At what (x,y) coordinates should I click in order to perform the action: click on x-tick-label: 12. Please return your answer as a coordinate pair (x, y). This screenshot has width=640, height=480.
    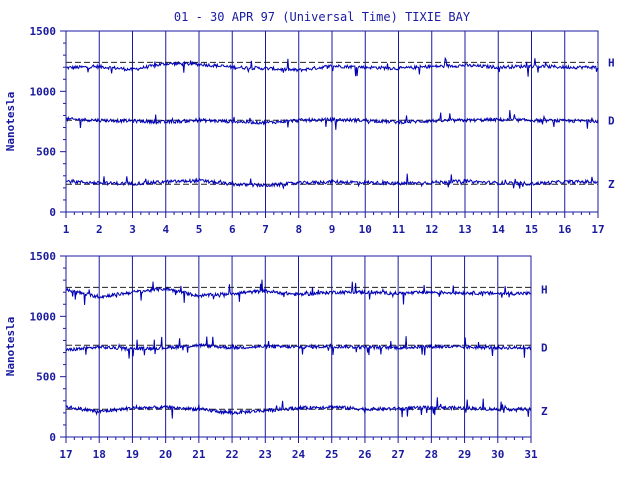
    Looking at the image, I should click on (431, 229).